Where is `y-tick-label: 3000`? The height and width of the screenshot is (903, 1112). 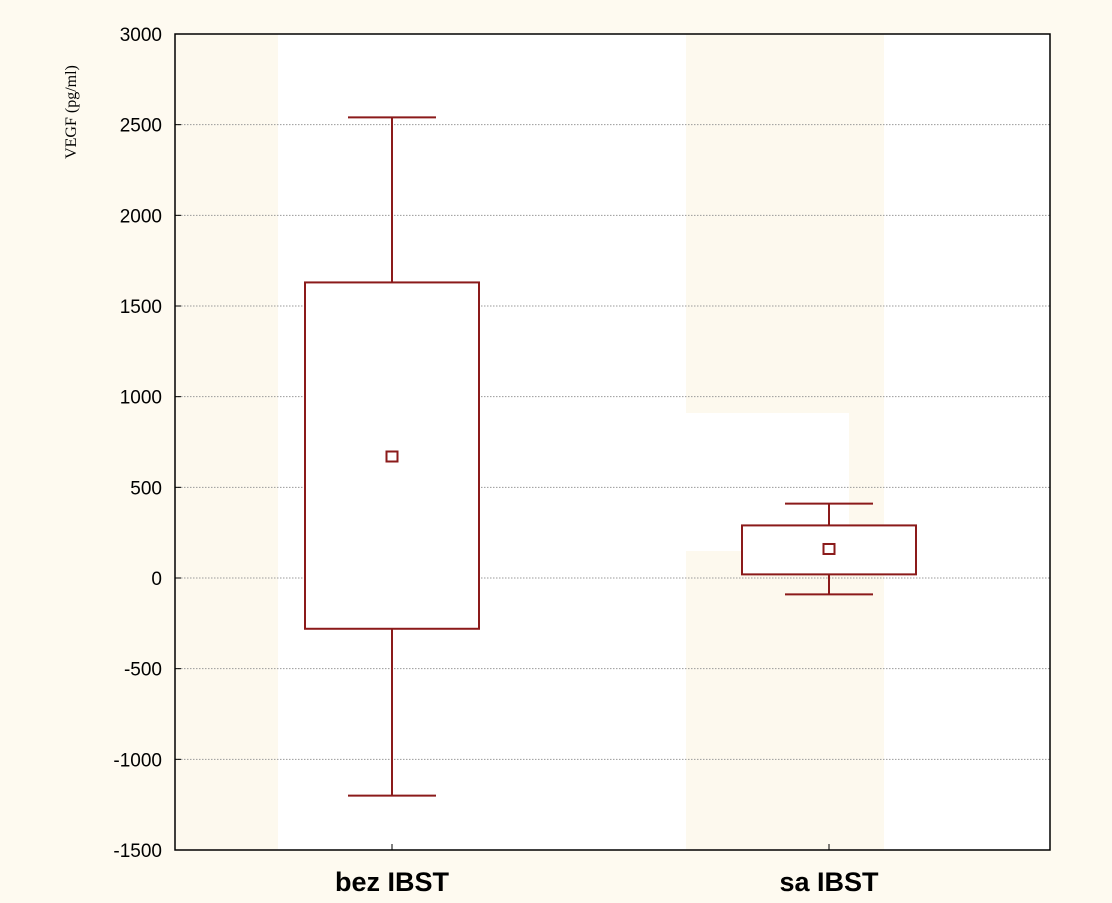
y-tick-label: 3000 is located at coordinates (141, 35).